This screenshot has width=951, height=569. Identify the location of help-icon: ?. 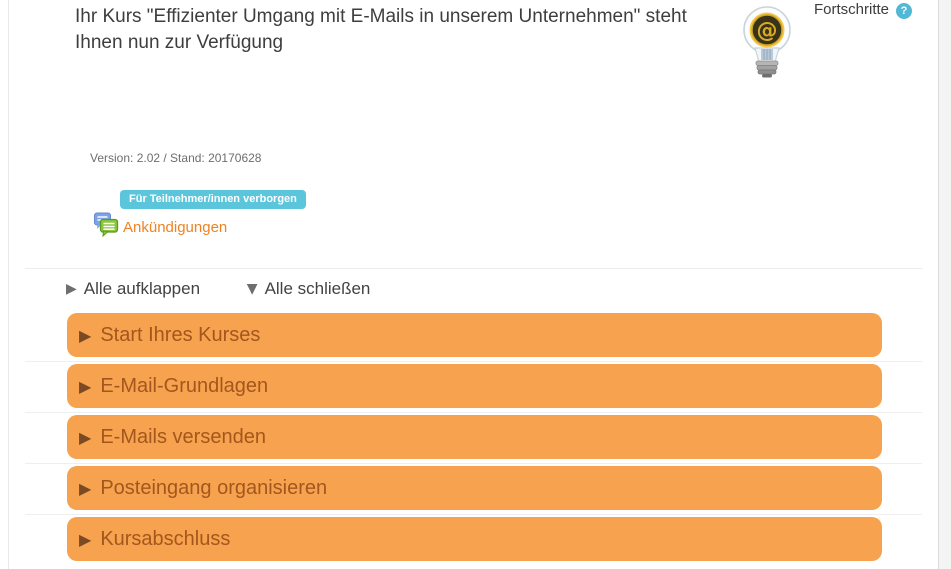
(904, 11).